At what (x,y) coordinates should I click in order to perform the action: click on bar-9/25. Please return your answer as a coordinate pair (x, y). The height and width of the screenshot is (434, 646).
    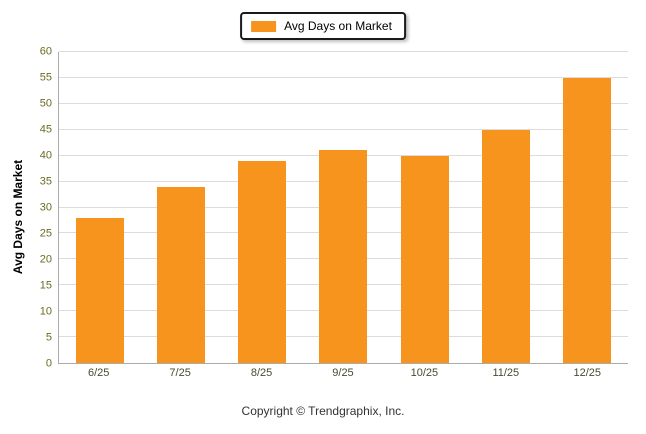
    Looking at the image, I should click on (343, 256).